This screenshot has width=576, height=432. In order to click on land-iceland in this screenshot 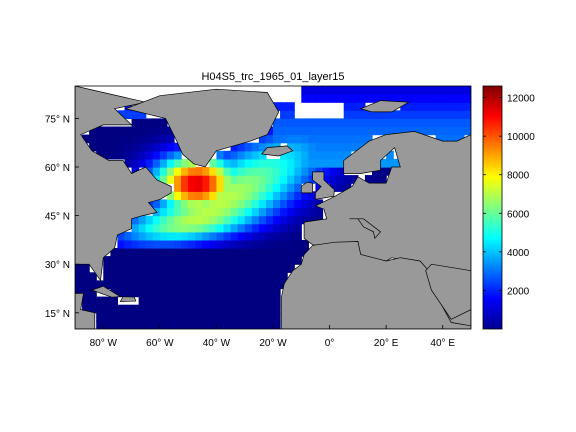, I will do `click(277, 151)`.